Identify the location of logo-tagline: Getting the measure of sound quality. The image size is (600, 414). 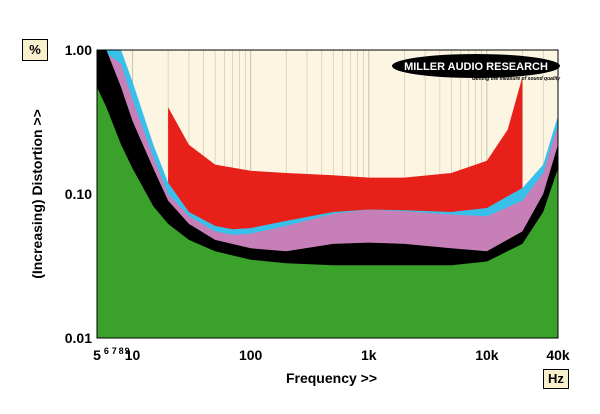
(516, 79).